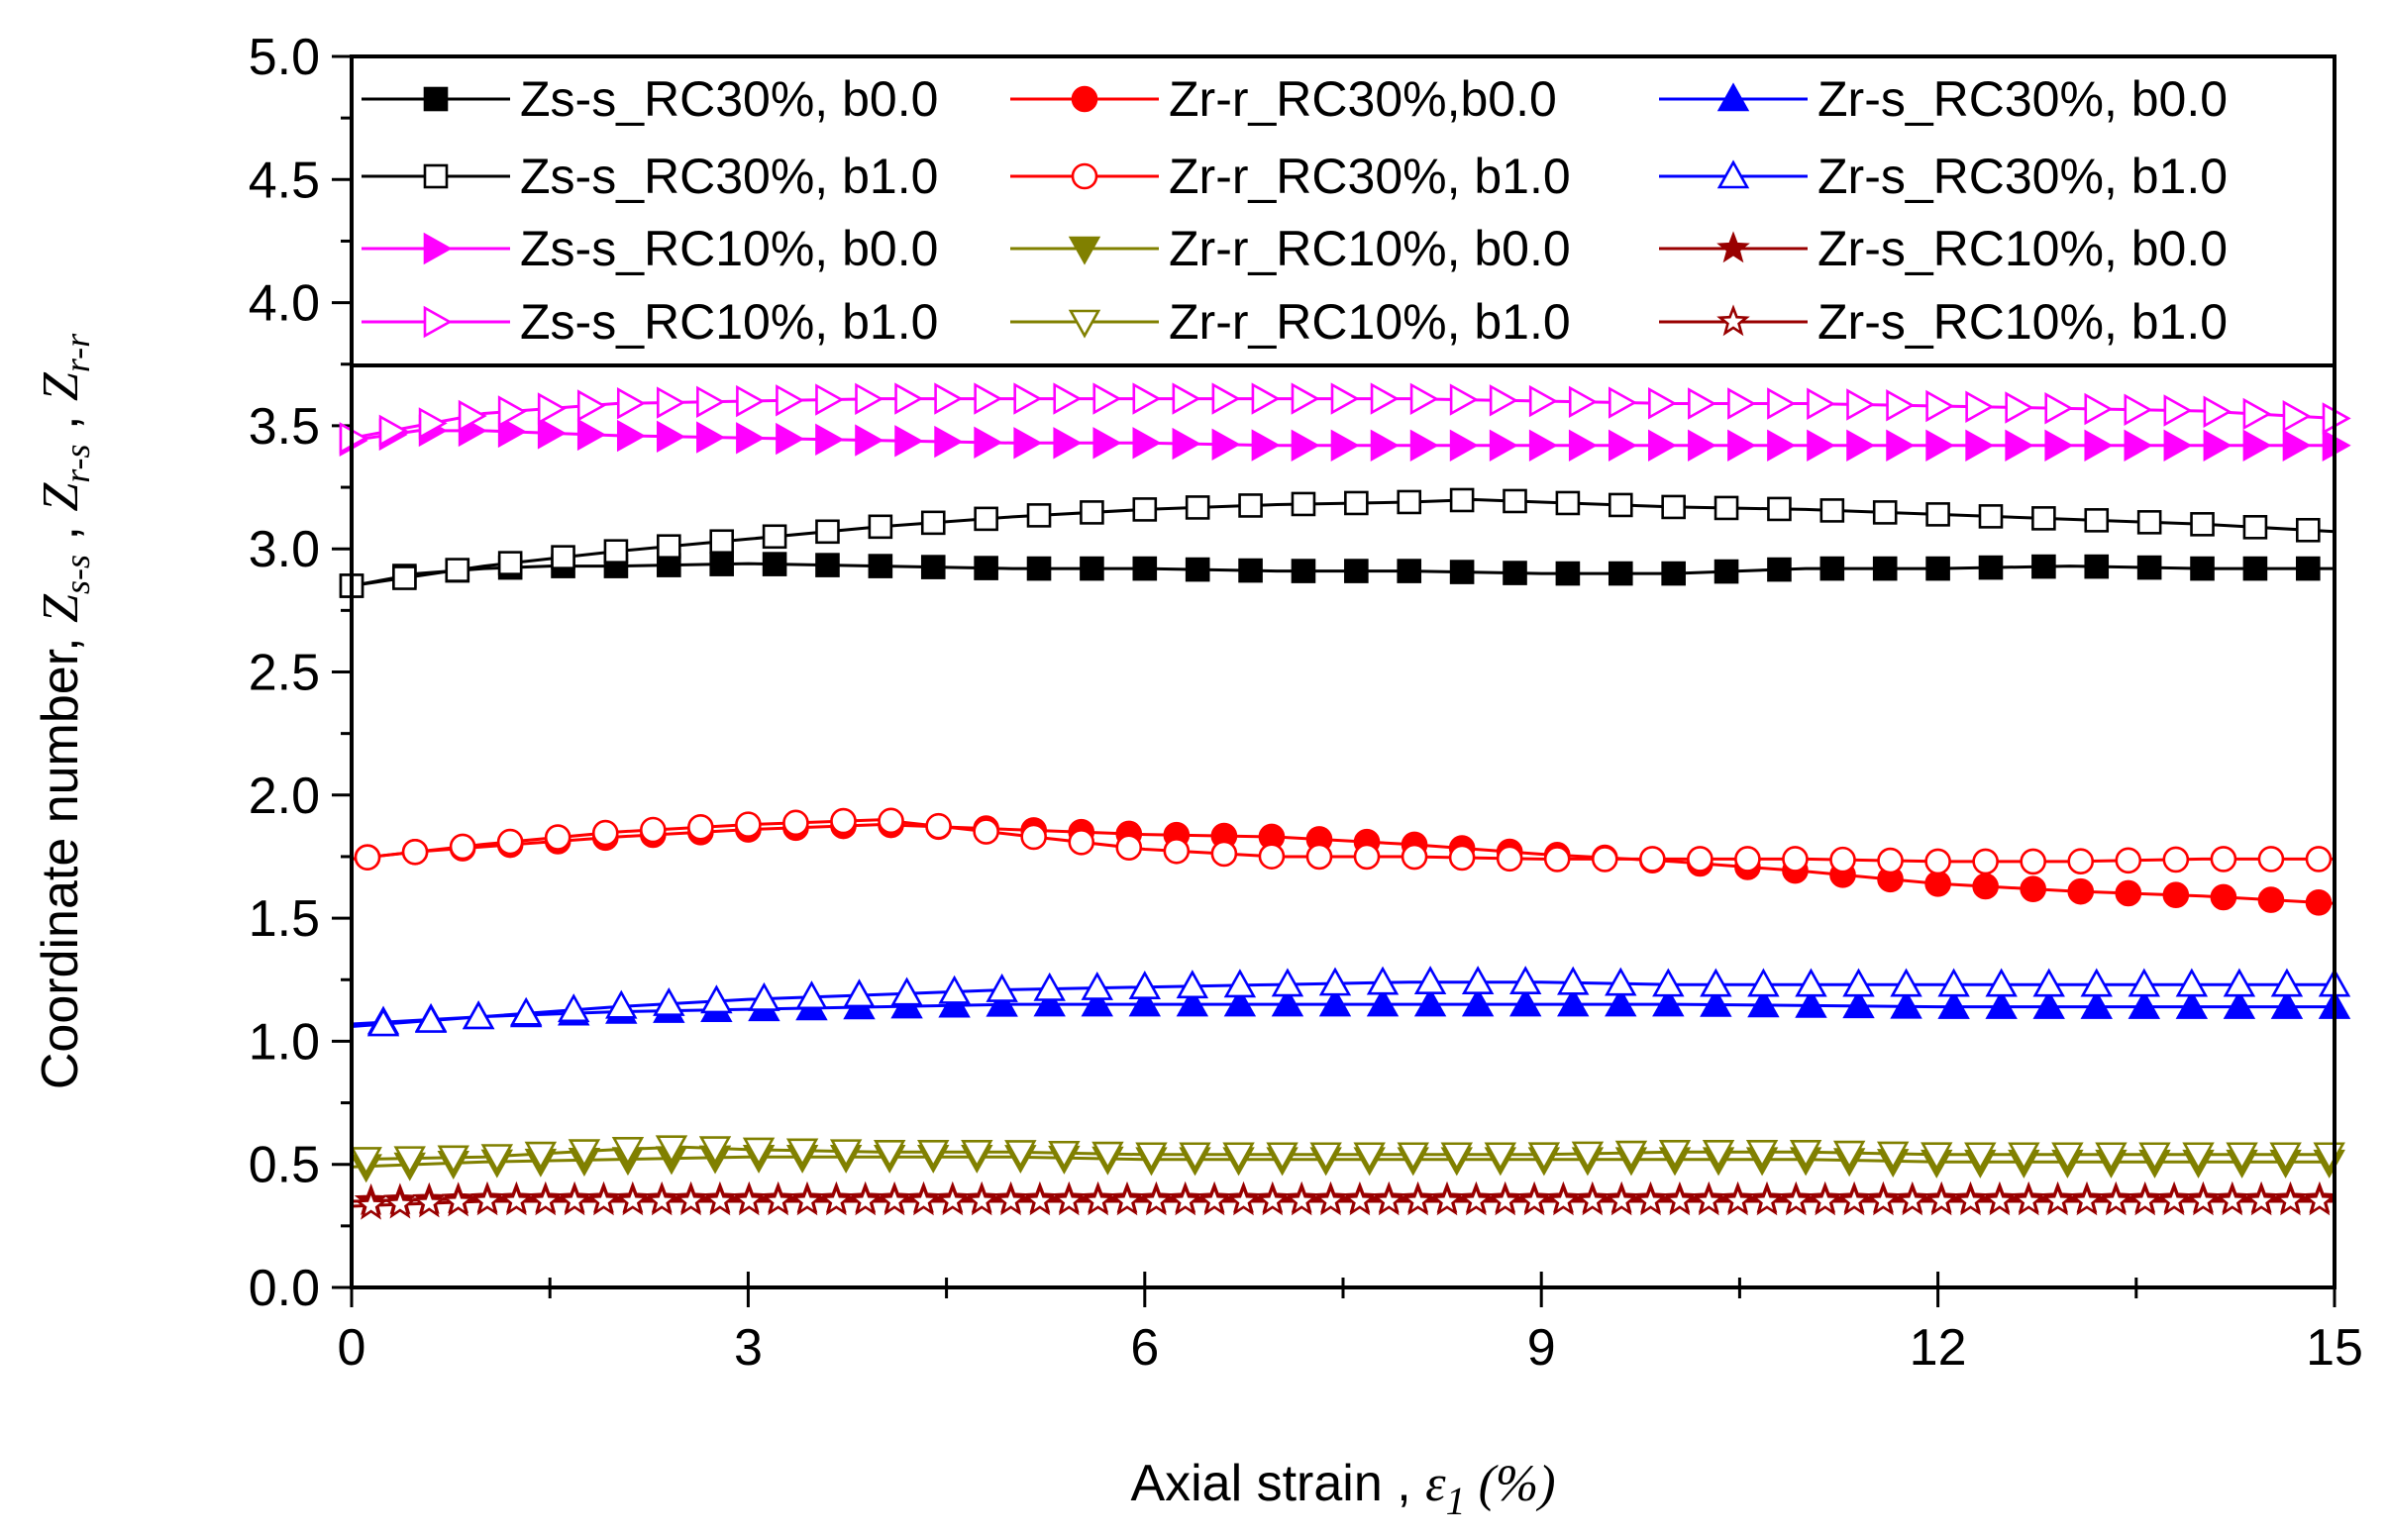 The image size is (2388, 1540). Describe the element at coordinates (729, 177) in the screenshot. I see `legend-label: Zs-s_RC30%, b1.0` at that location.